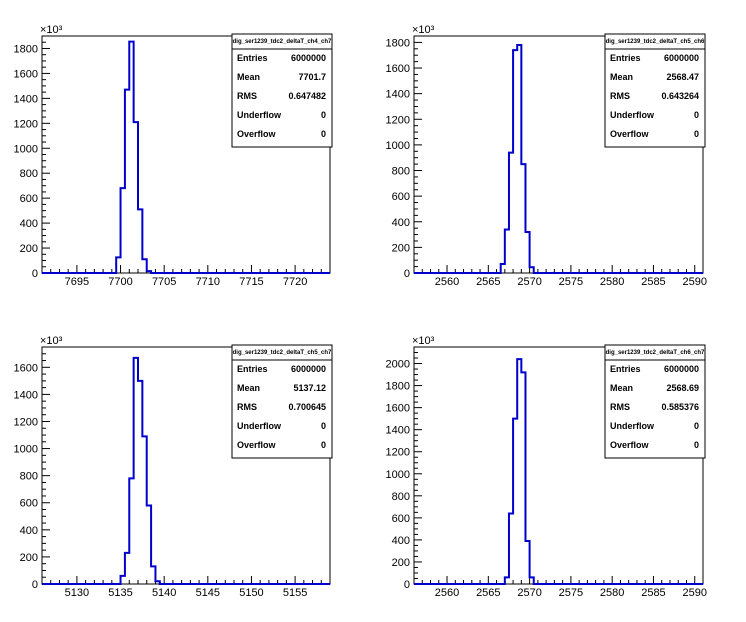 This screenshot has height=622, width=746. What do you see at coordinates (282, 42) in the screenshot?
I see `stats-box-title: dig_ser1239_tdc2_deltaT_ch4_ch7` at bounding box center [282, 42].